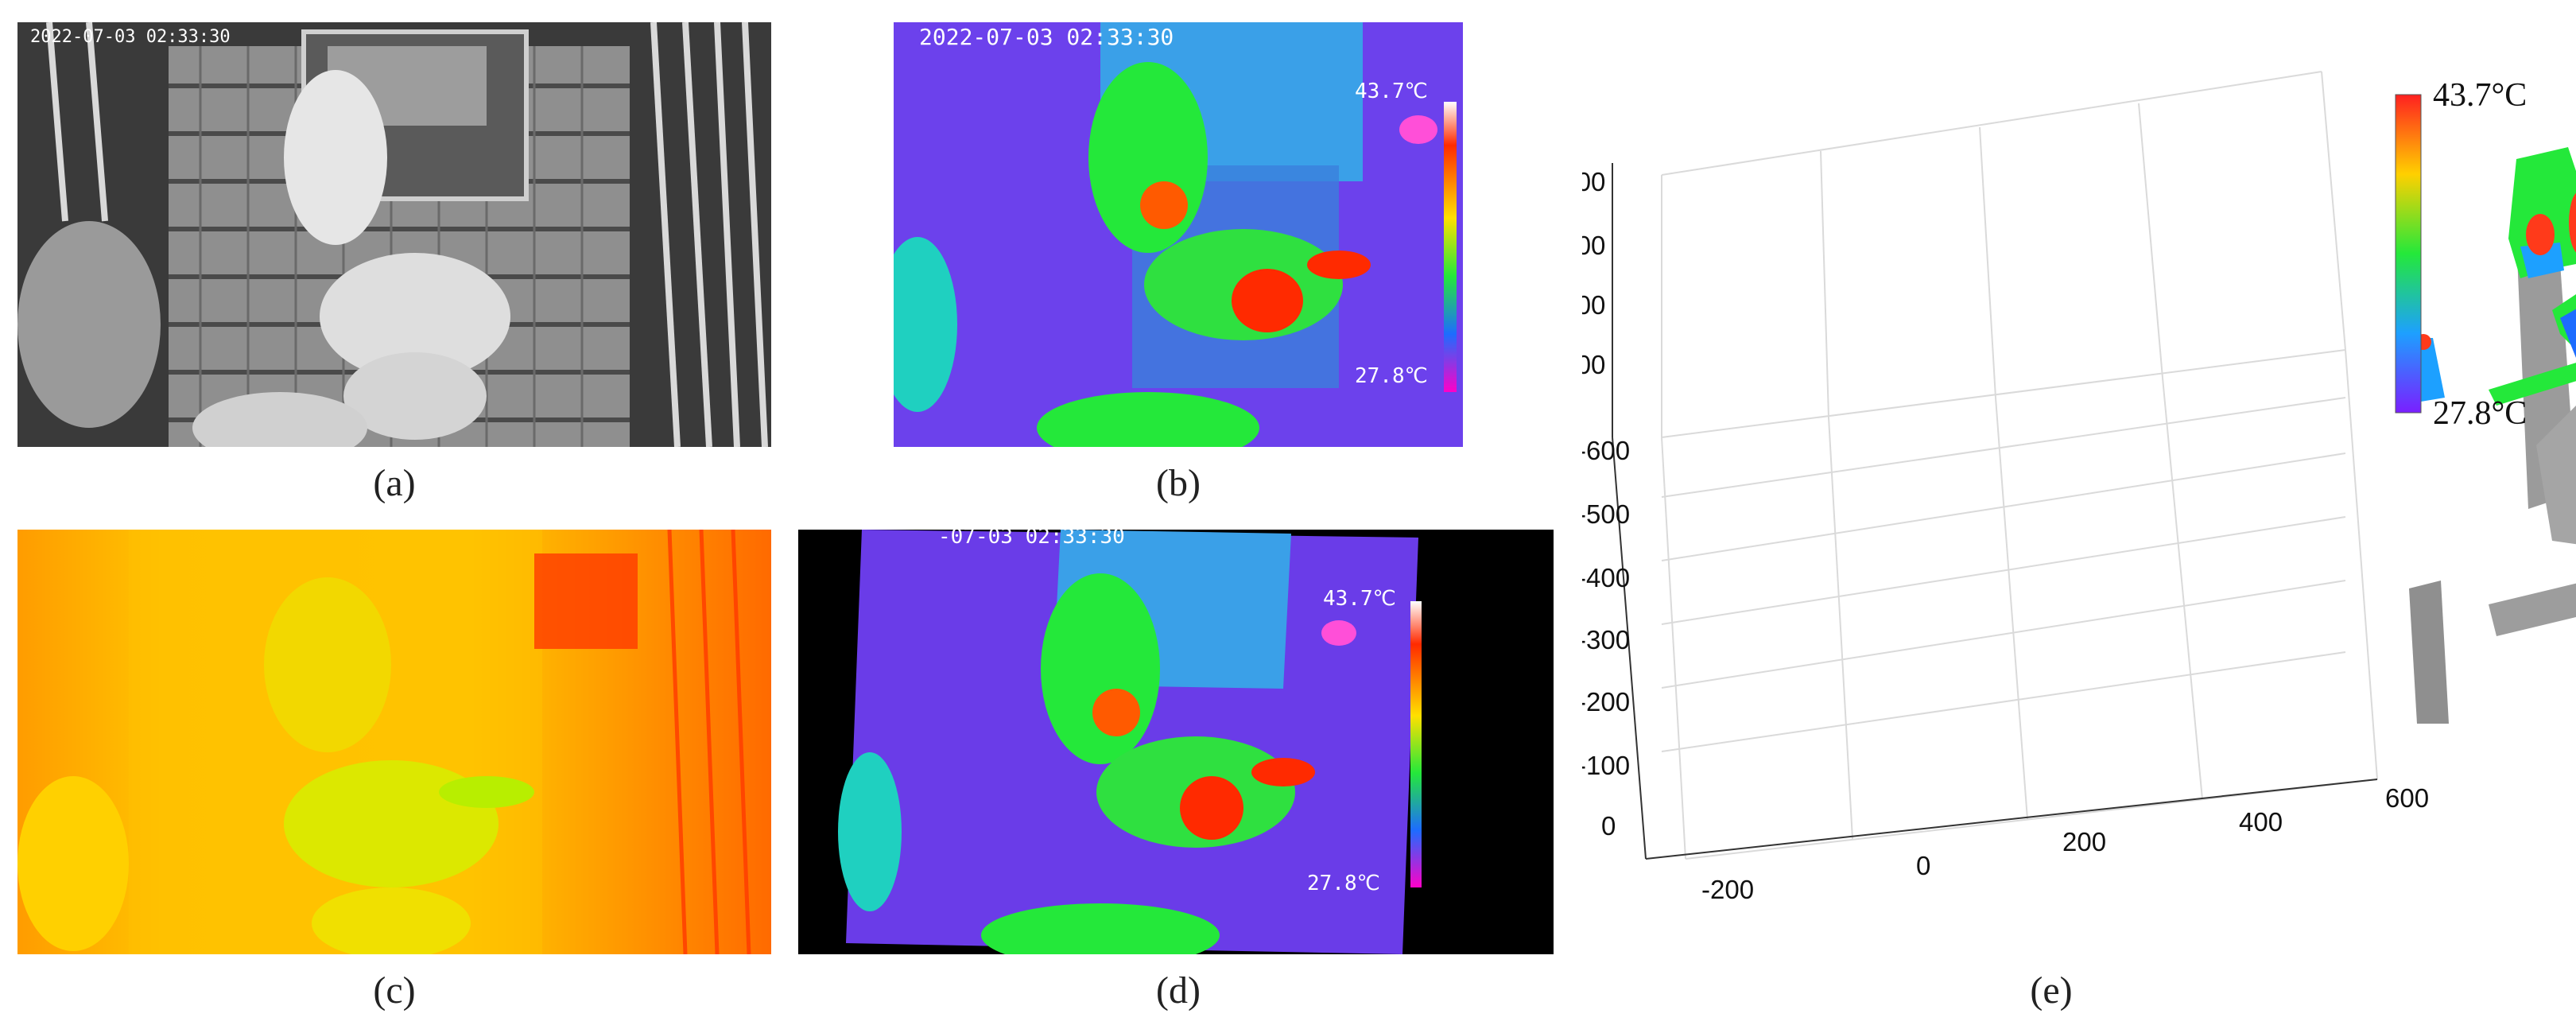  What do you see at coordinates (1609, 826) in the screenshot?
I see `y-tick-label: 0` at bounding box center [1609, 826].